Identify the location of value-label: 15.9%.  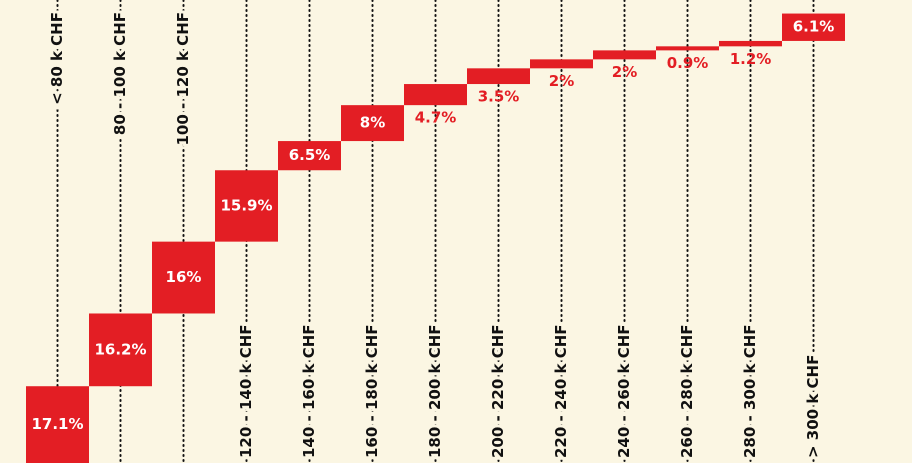
(246, 205).